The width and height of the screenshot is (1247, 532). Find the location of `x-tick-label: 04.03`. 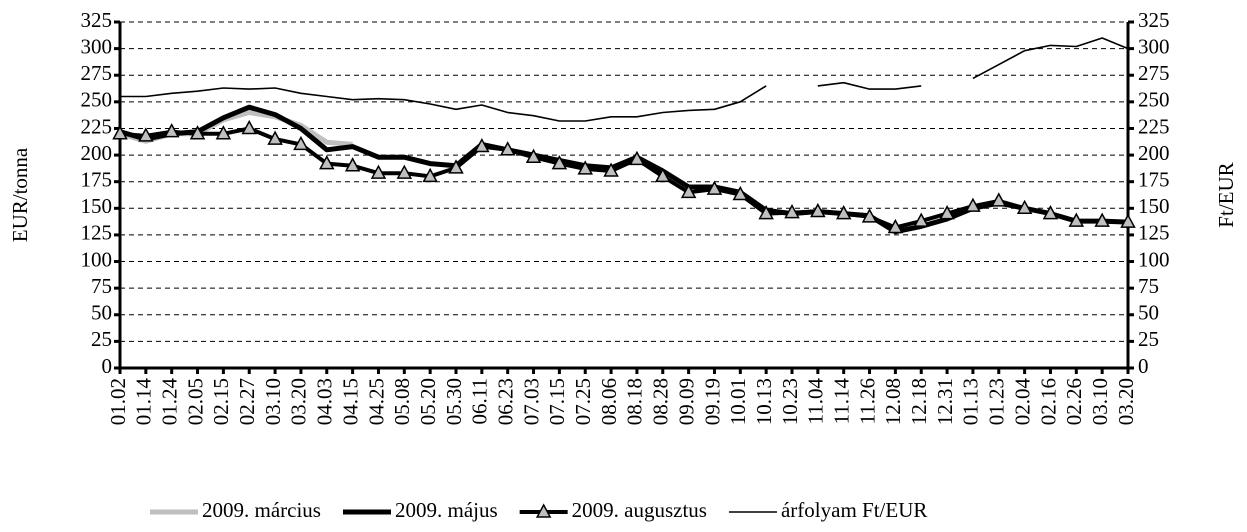

x-tick-label: 04.03 is located at coordinates (325, 401).